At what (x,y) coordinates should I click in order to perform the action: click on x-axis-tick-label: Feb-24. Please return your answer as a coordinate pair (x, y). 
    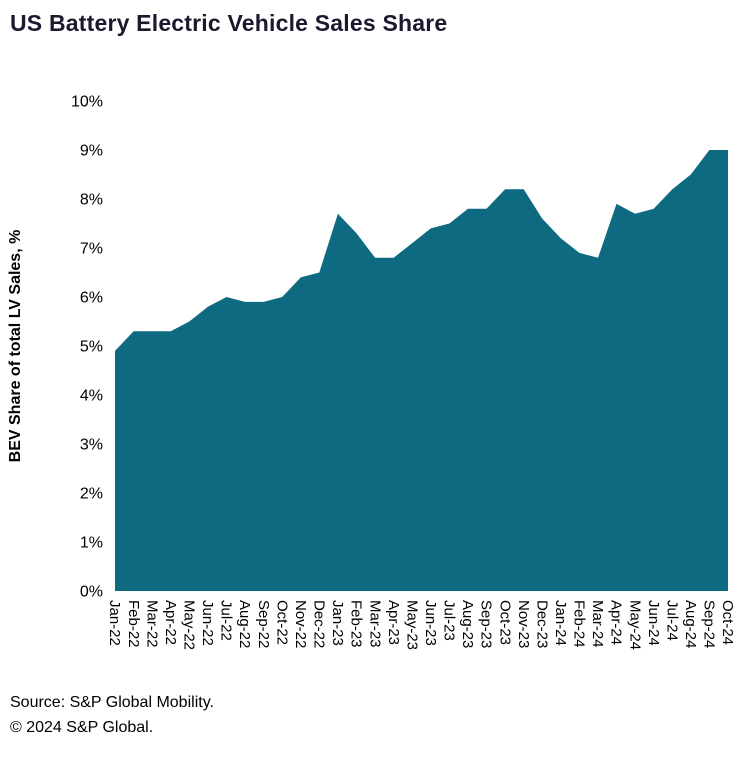
    Looking at the image, I should click on (579, 624).